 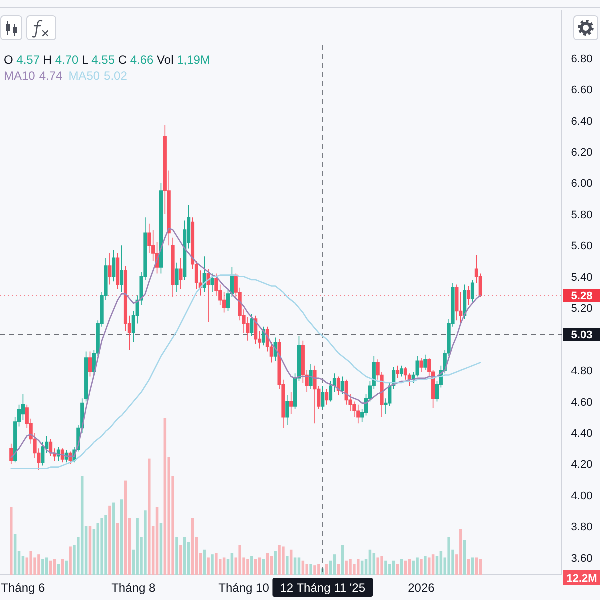 What do you see at coordinates (51, 76) in the screenshot?
I see `annotation: 4.74` at bounding box center [51, 76].